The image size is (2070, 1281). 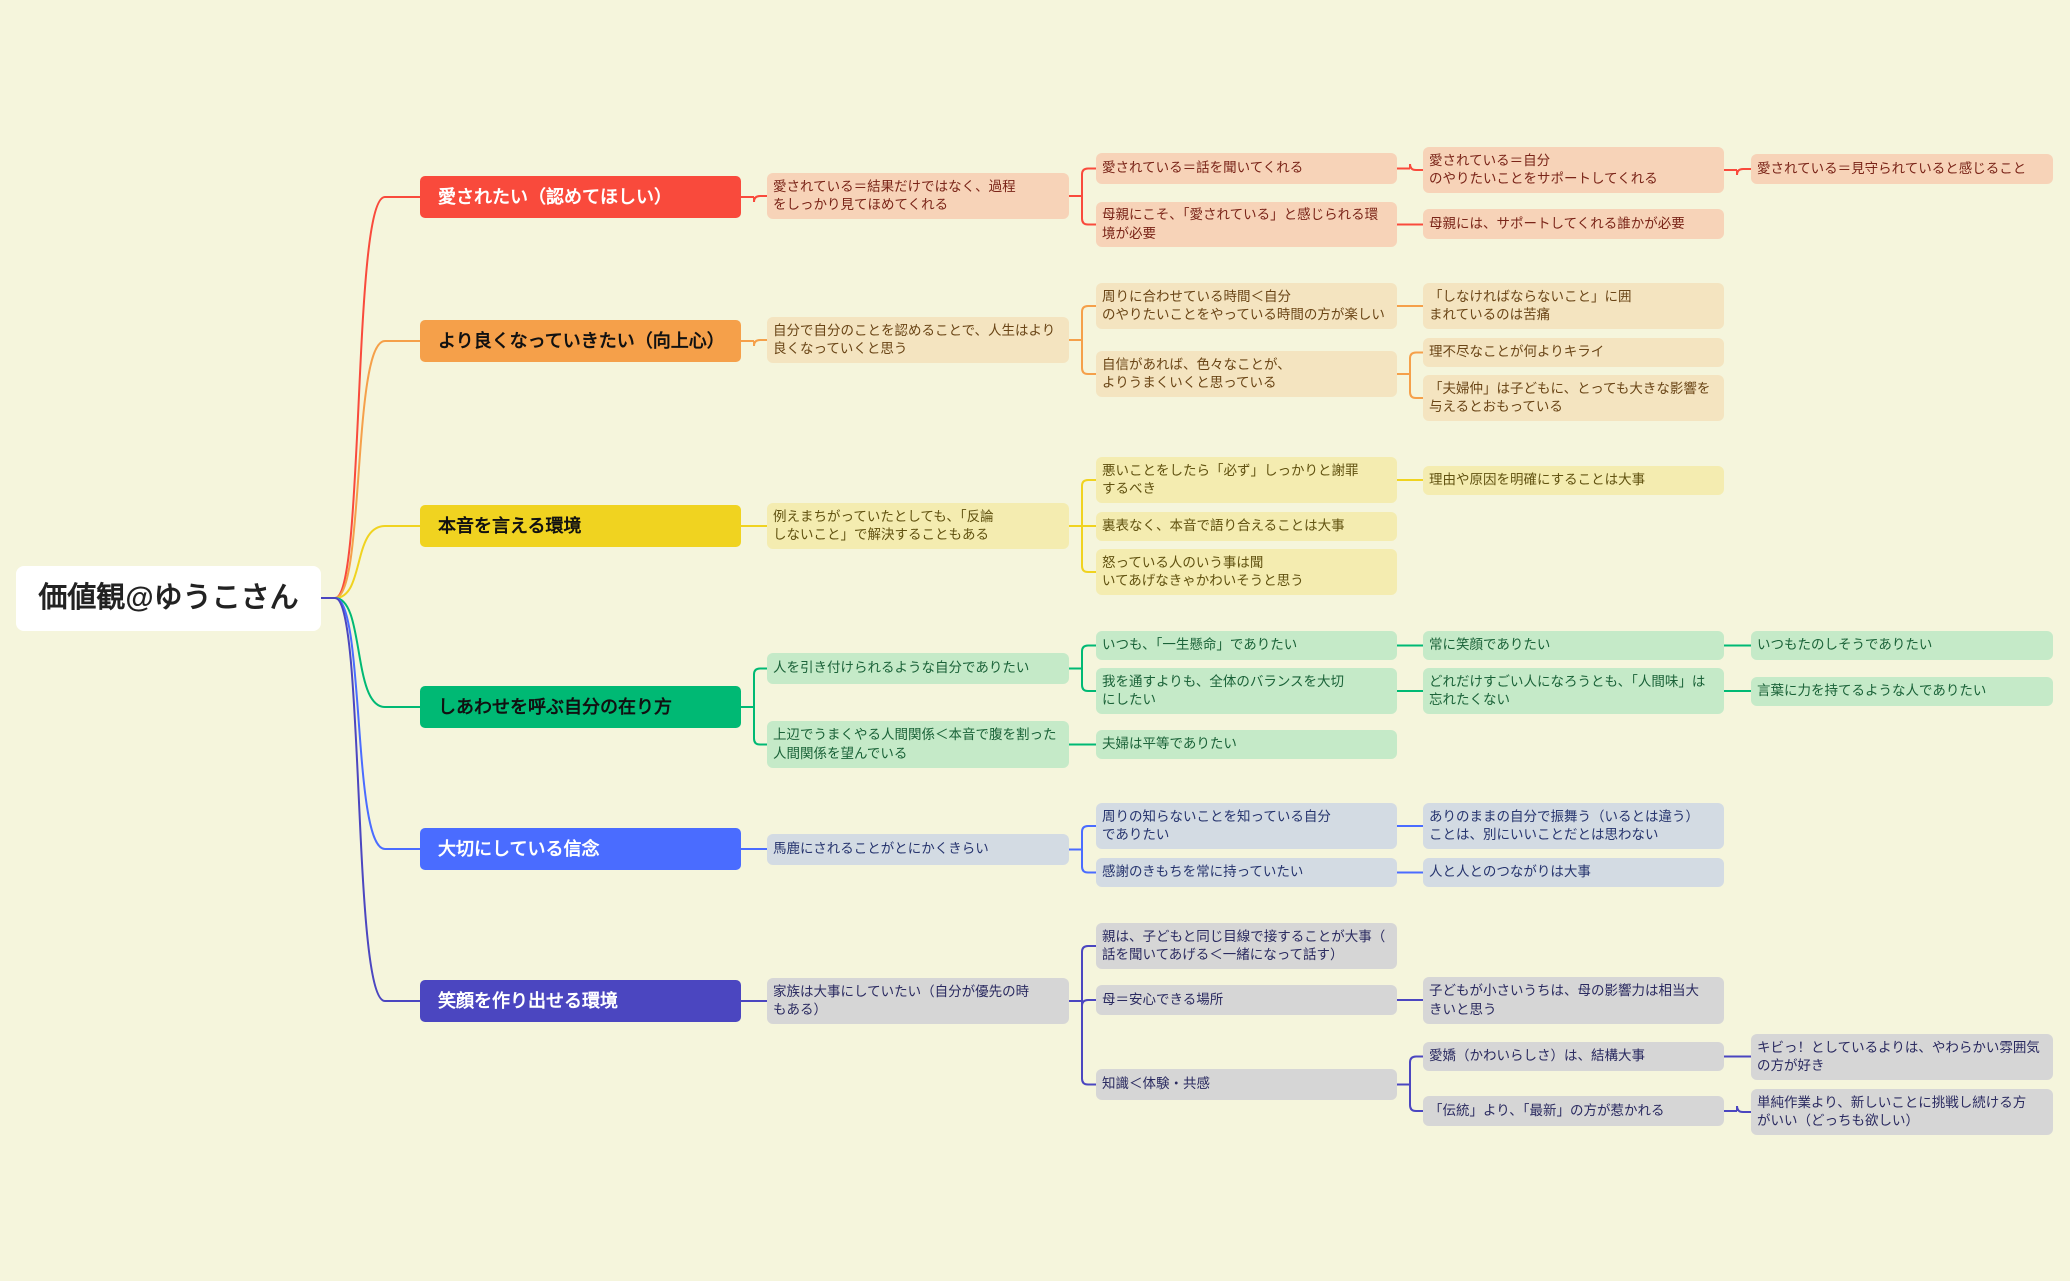 What do you see at coordinates (1573, 306) in the screenshot?
I see `topic-node-level-4: 「しなければならないこと」に囲 まれているのは苦痛` at bounding box center [1573, 306].